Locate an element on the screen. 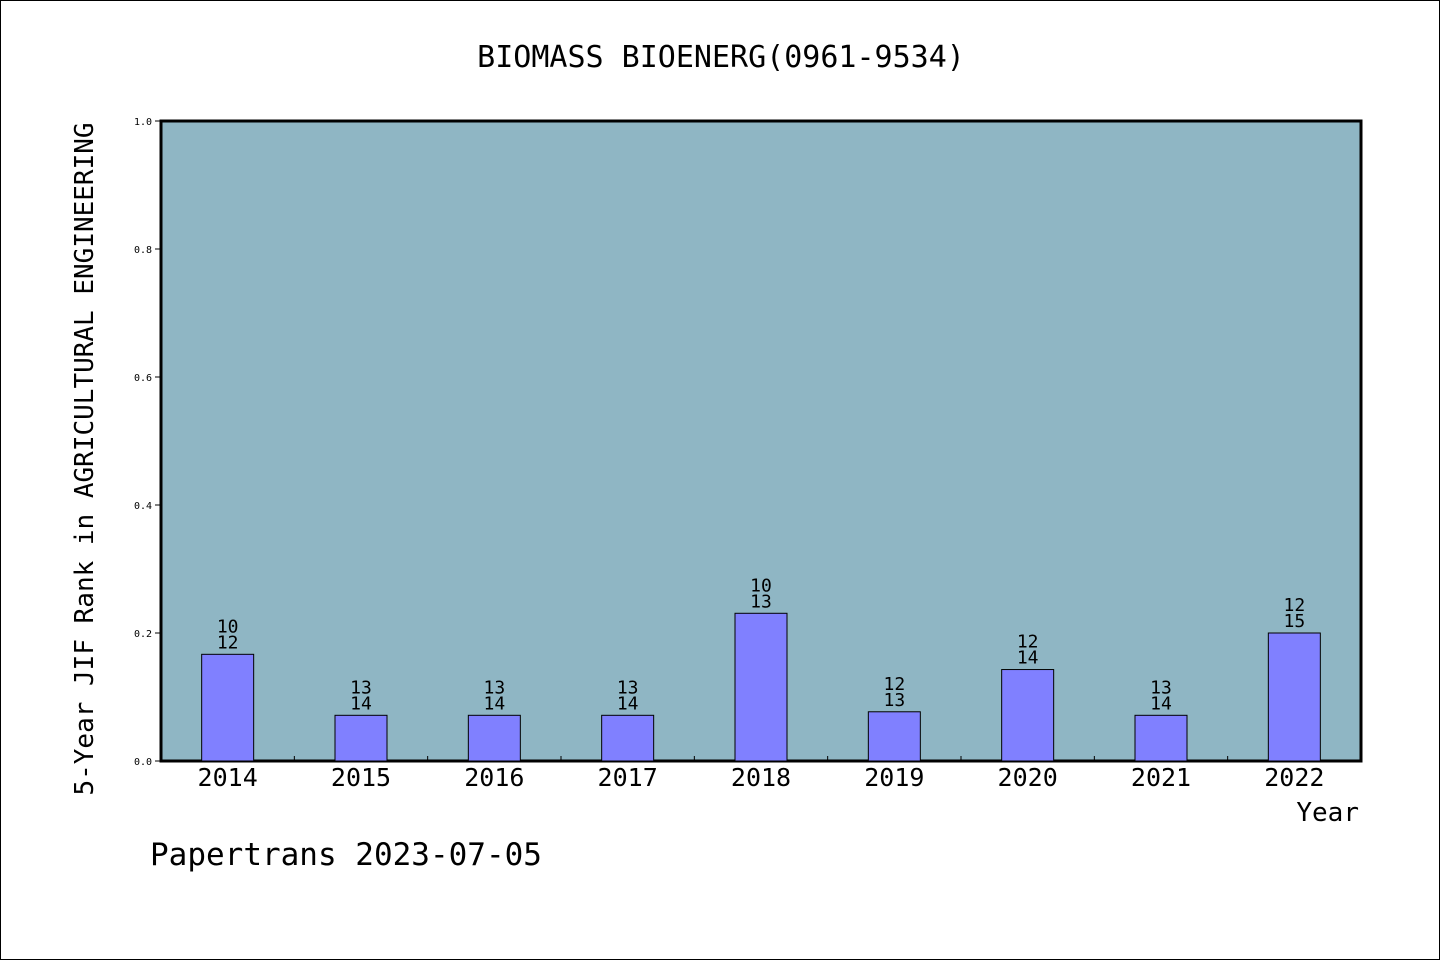 The height and width of the screenshot is (964, 1440). x-tick-label: 2016 is located at coordinates (494, 777).